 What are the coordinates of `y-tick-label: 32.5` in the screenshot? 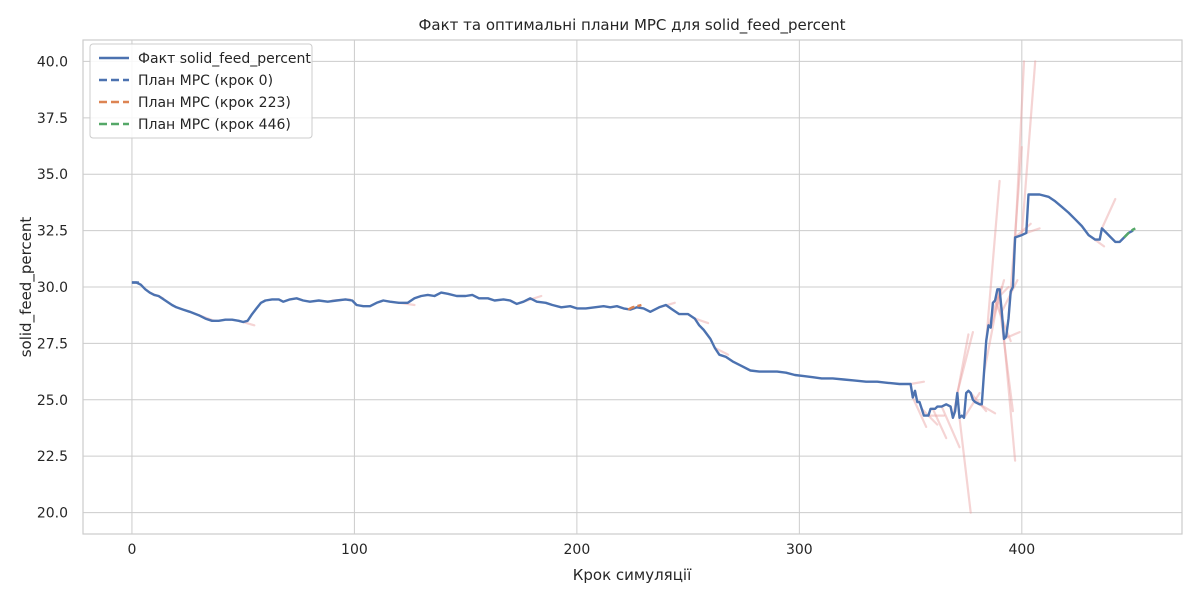 It's located at (52, 232).